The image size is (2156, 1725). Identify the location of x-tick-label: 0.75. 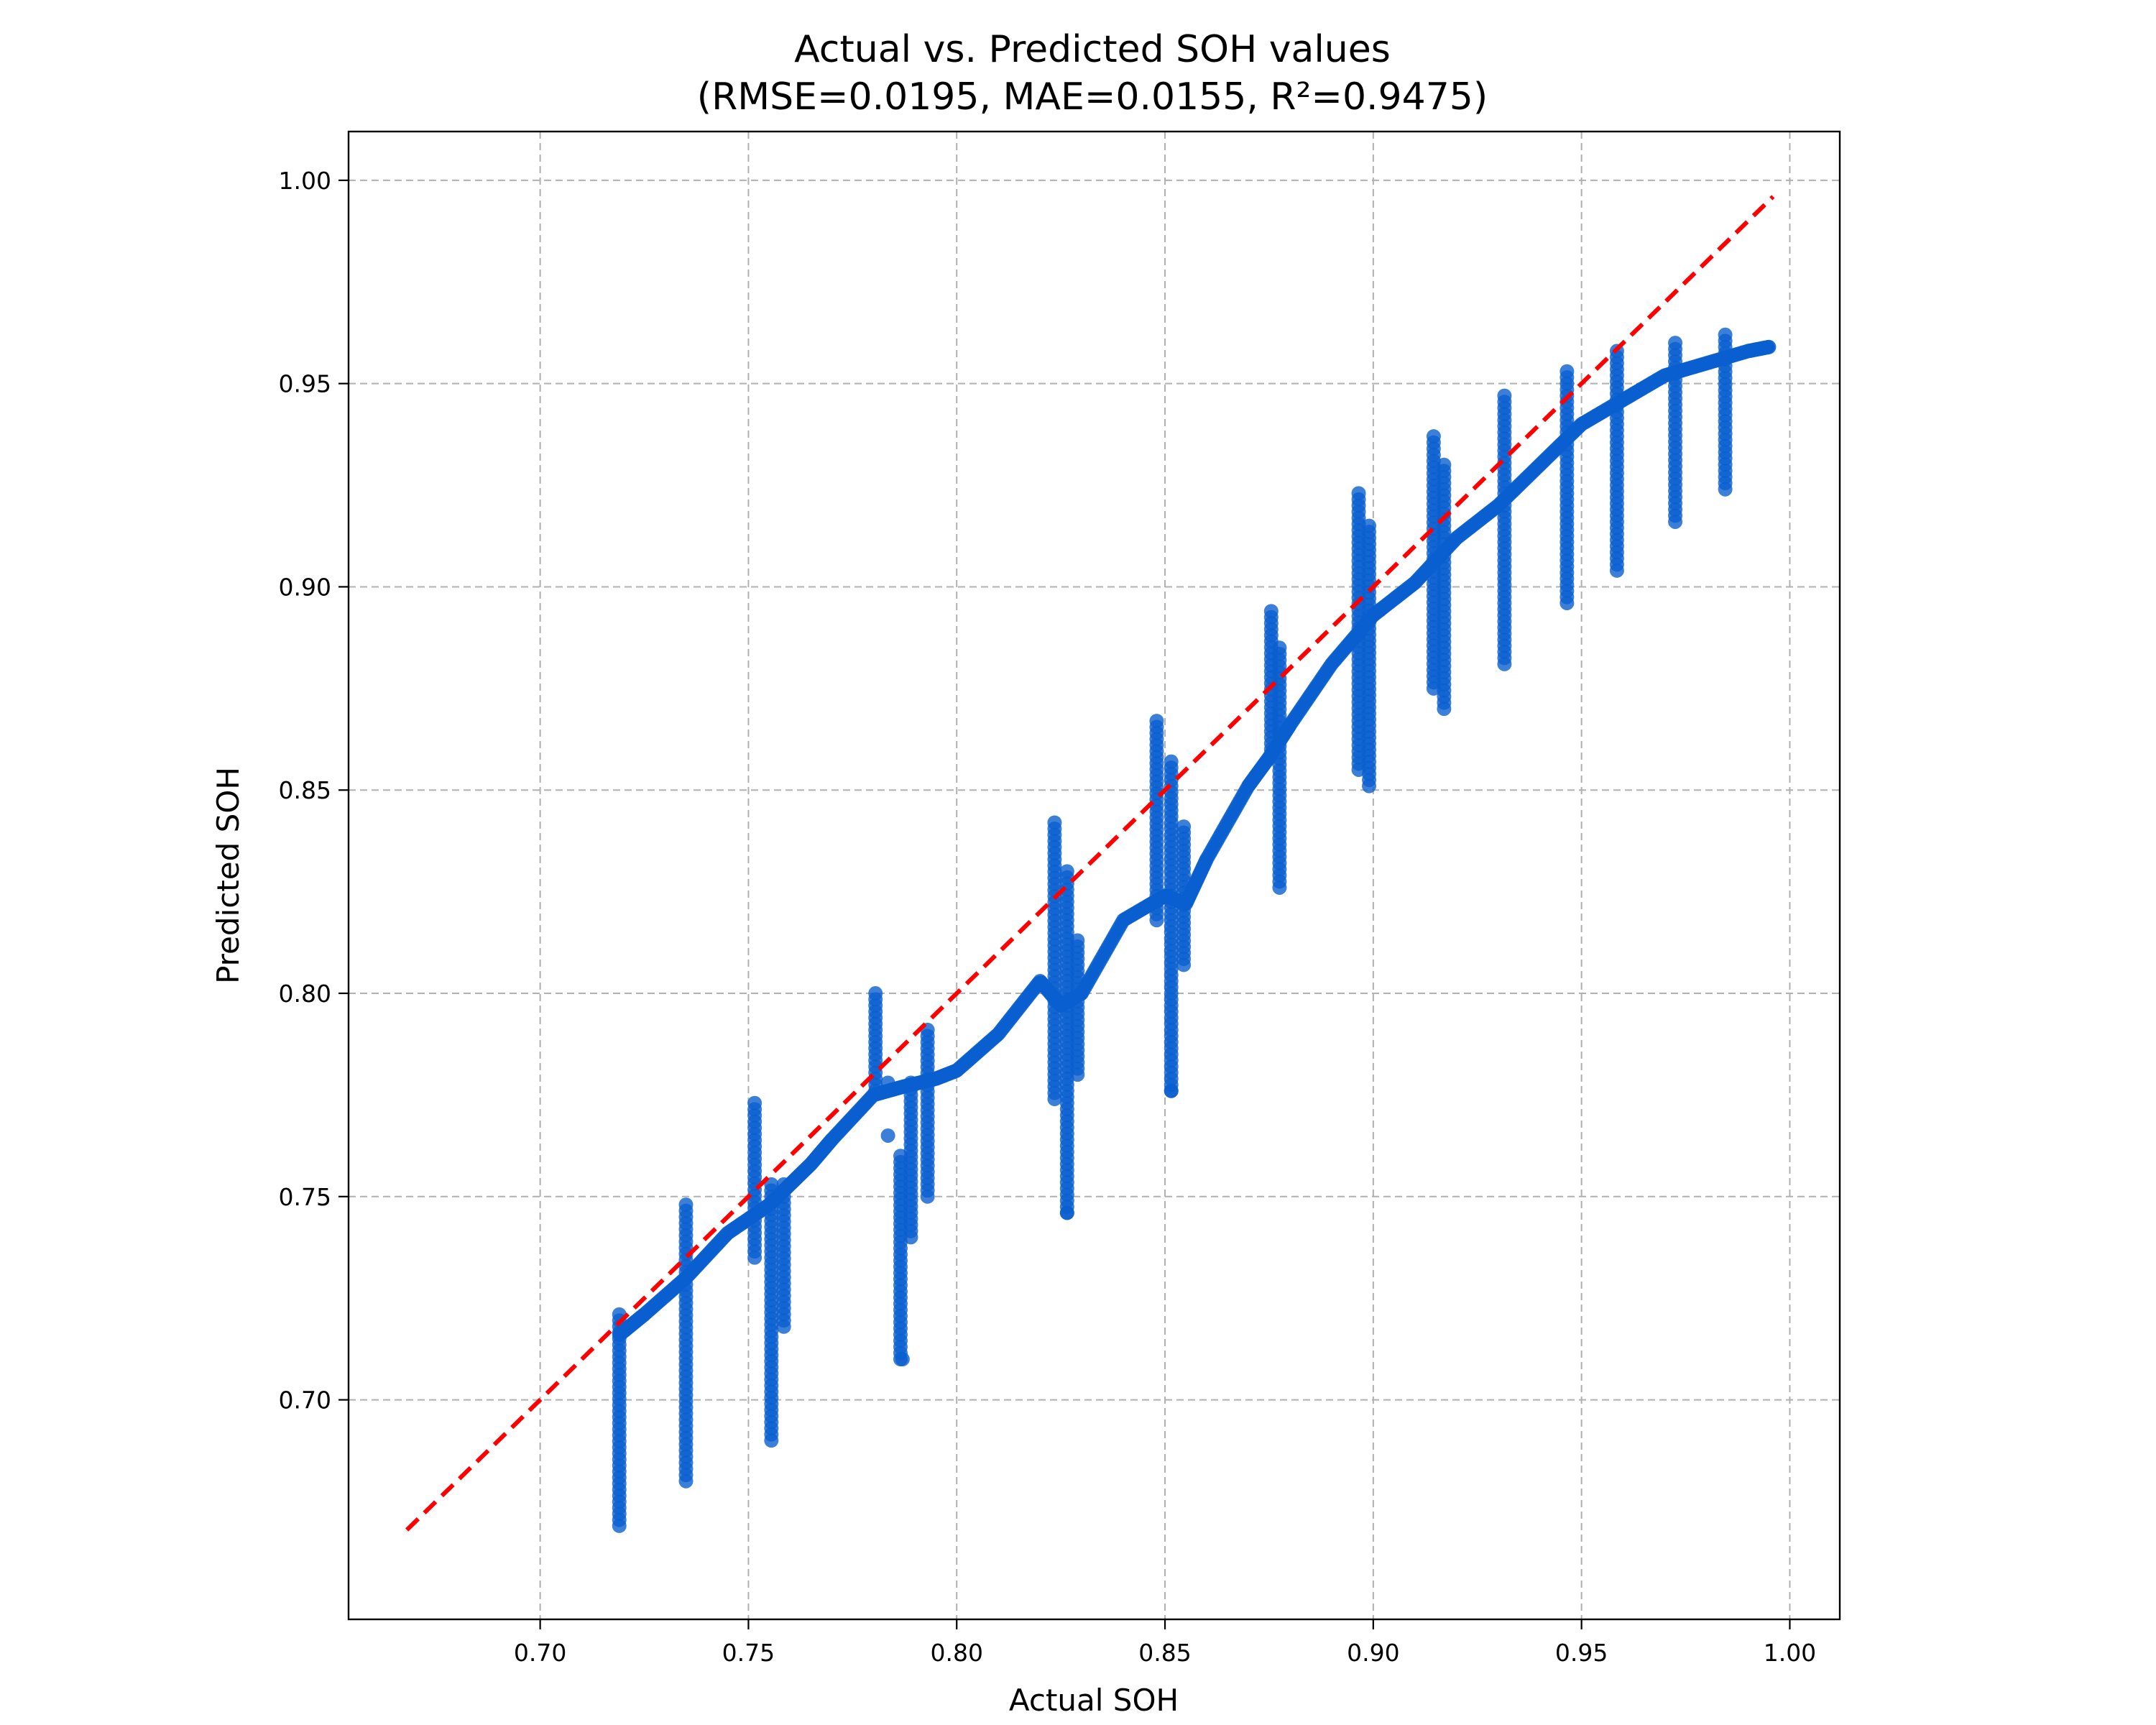
(748, 1653).